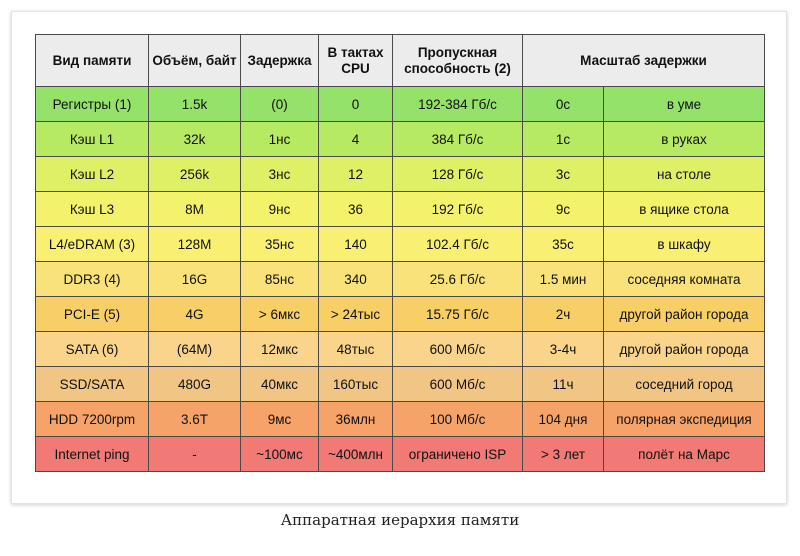 This screenshot has height=556, width=800. Describe the element at coordinates (92, 454) in the screenshot. I see `memory-type-cell: Internet ping` at that location.